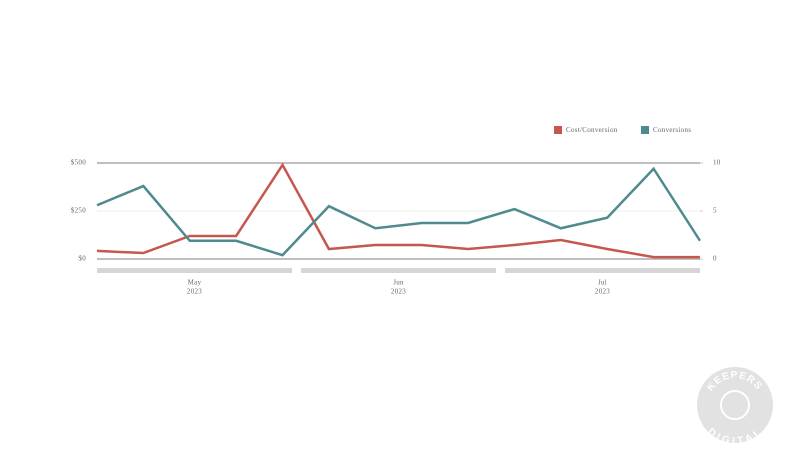  What do you see at coordinates (78, 163) in the screenshot?
I see `y-tick-label: $500` at bounding box center [78, 163].